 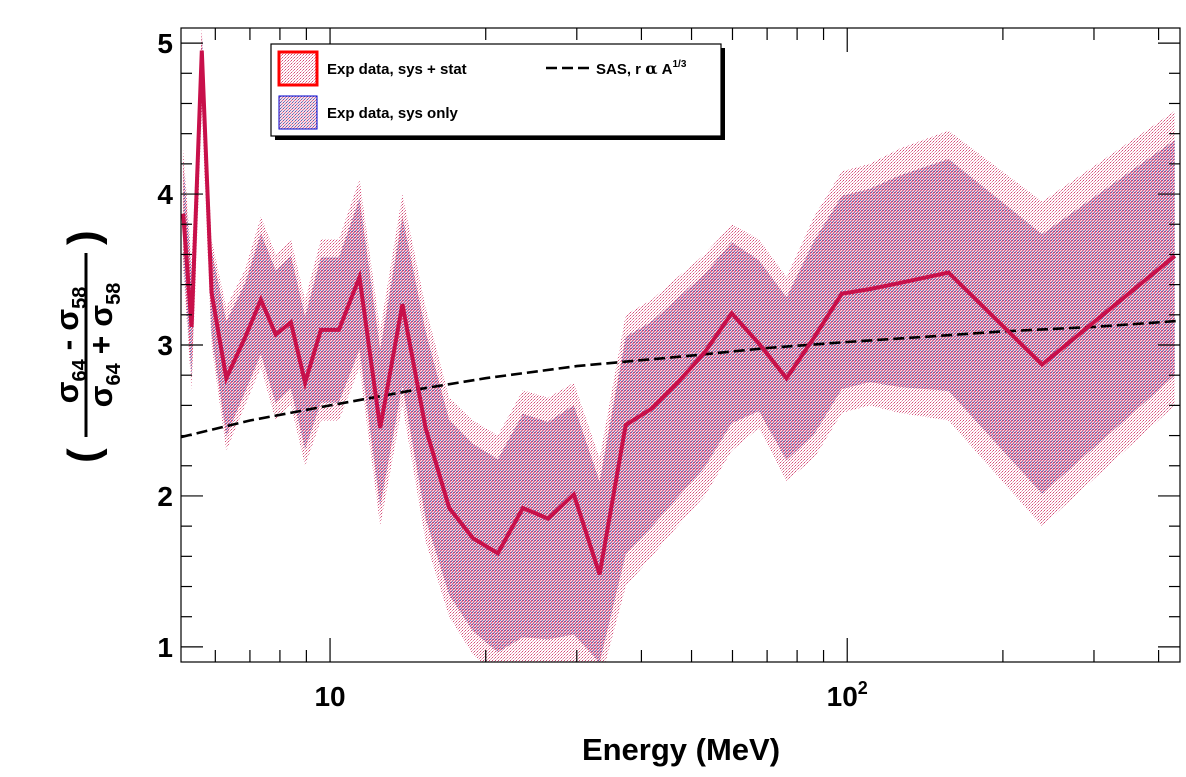 What do you see at coordinates (101, 345) in the screenshot?
I see `den-operator: +` at bounding box center [101, 345].